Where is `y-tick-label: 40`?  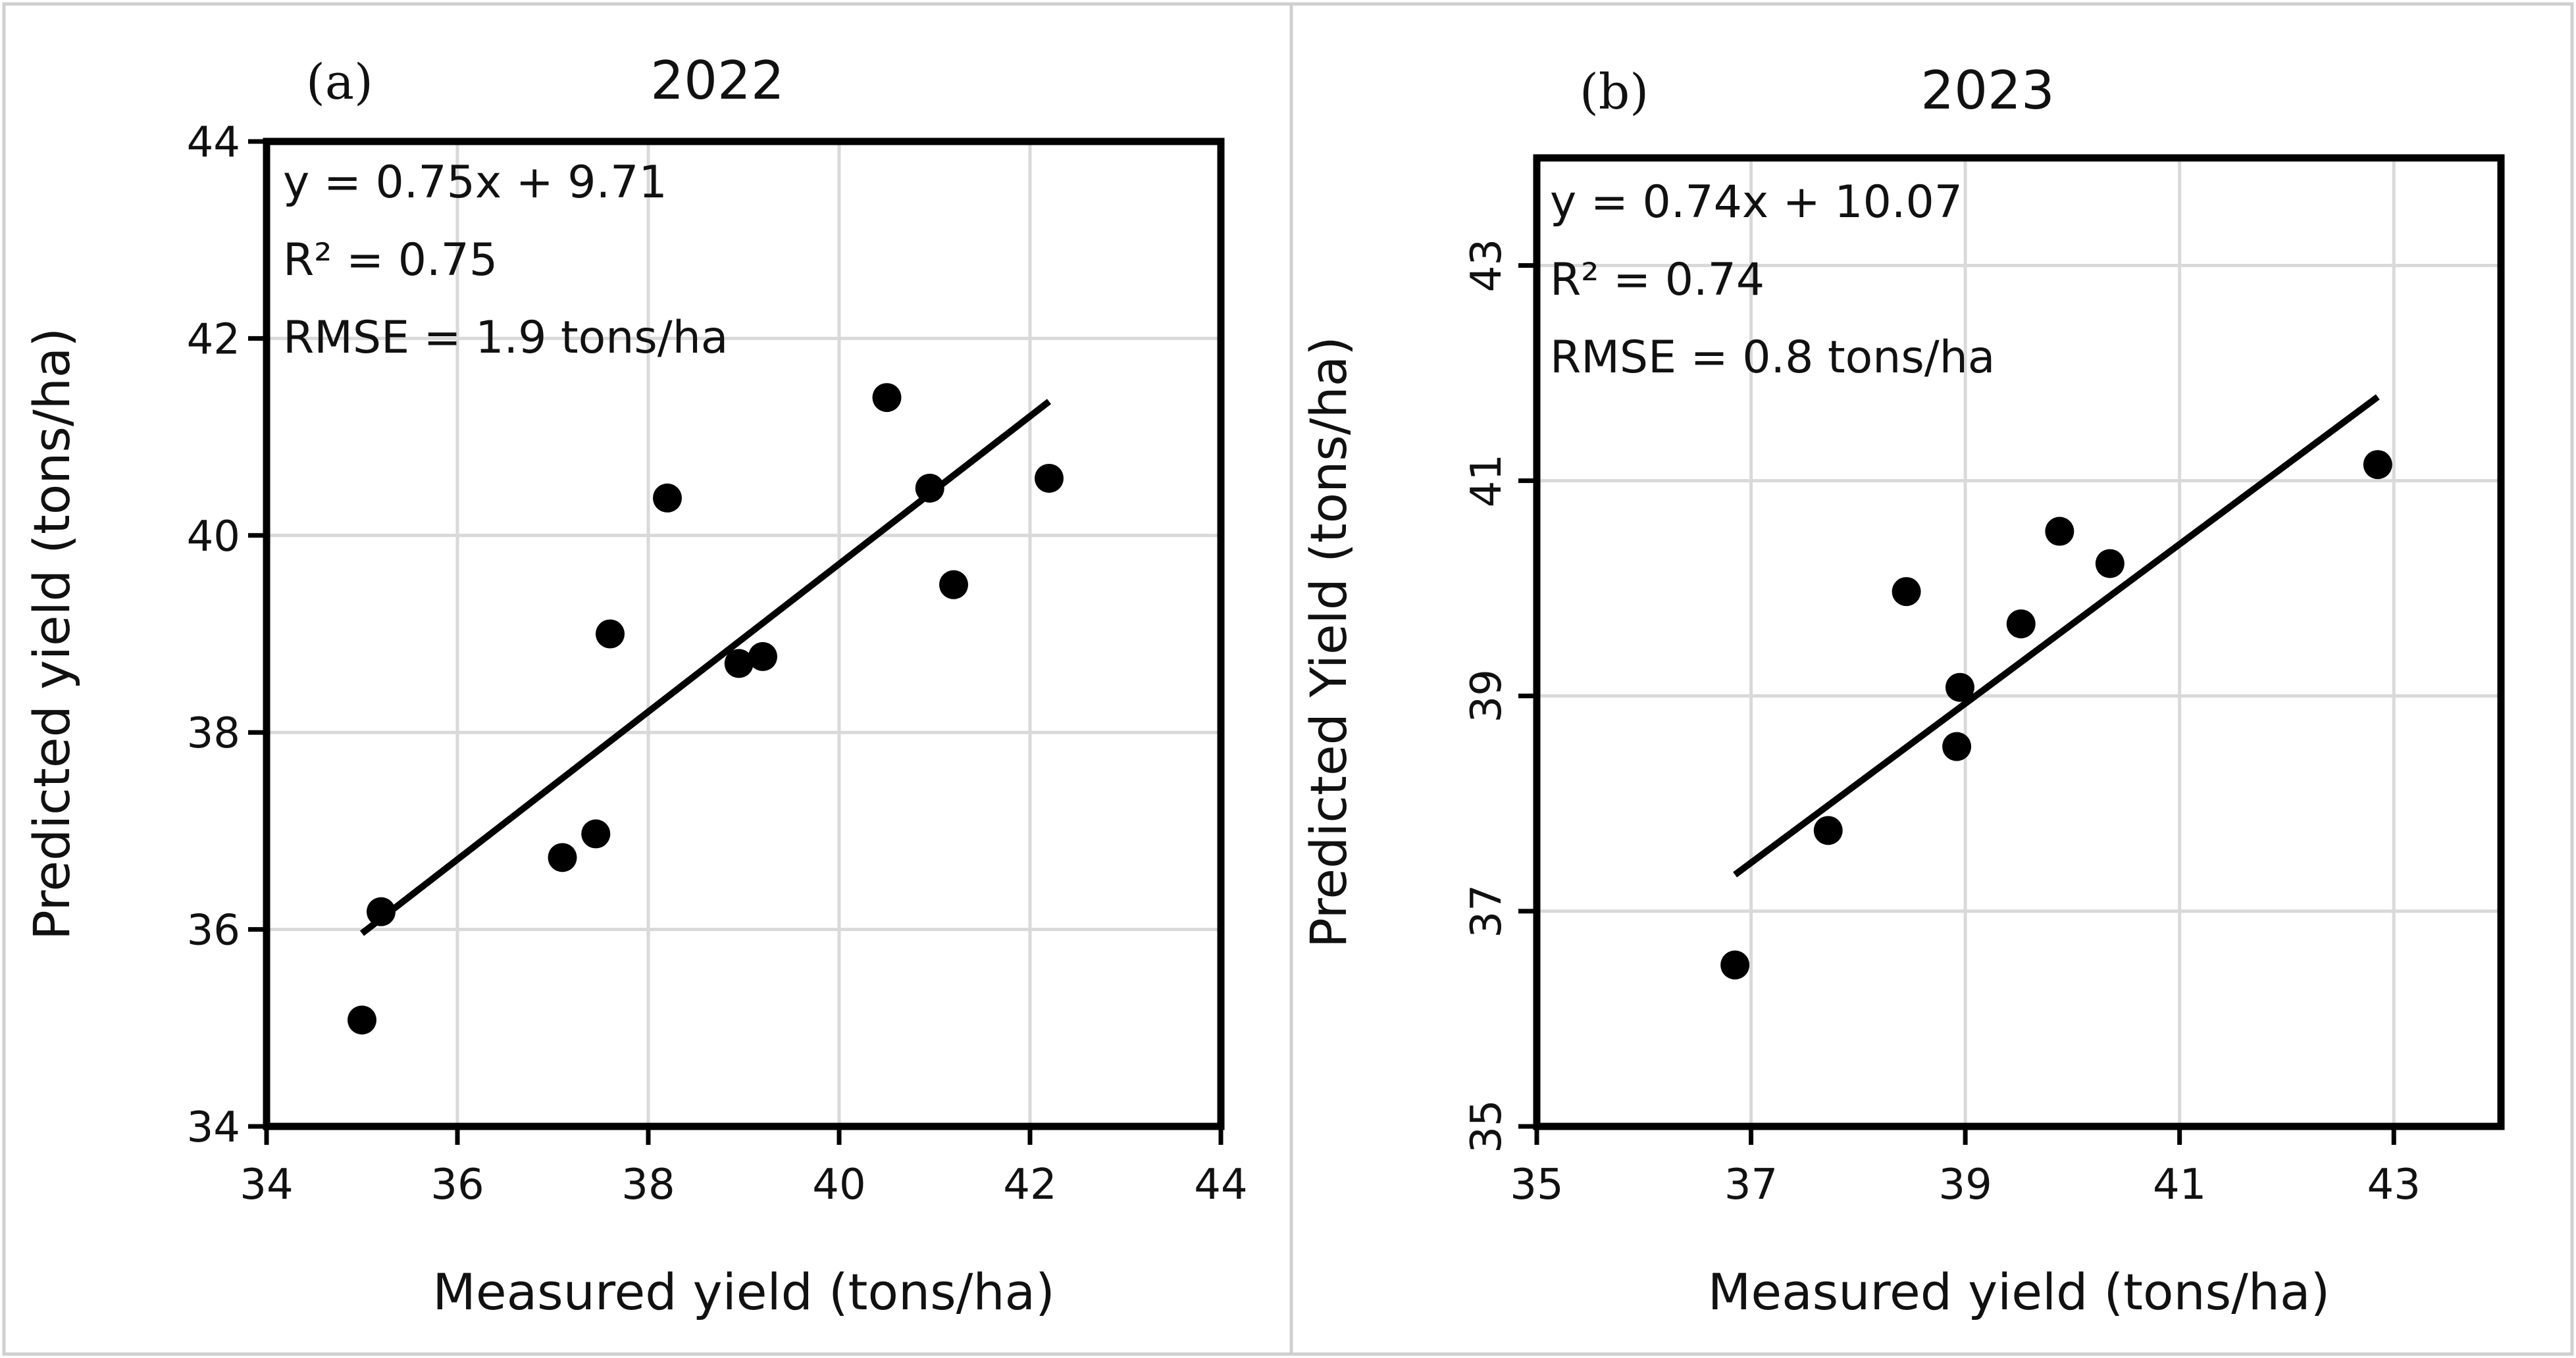 y-tick-label: 40 is located at coordinates (213, 537).